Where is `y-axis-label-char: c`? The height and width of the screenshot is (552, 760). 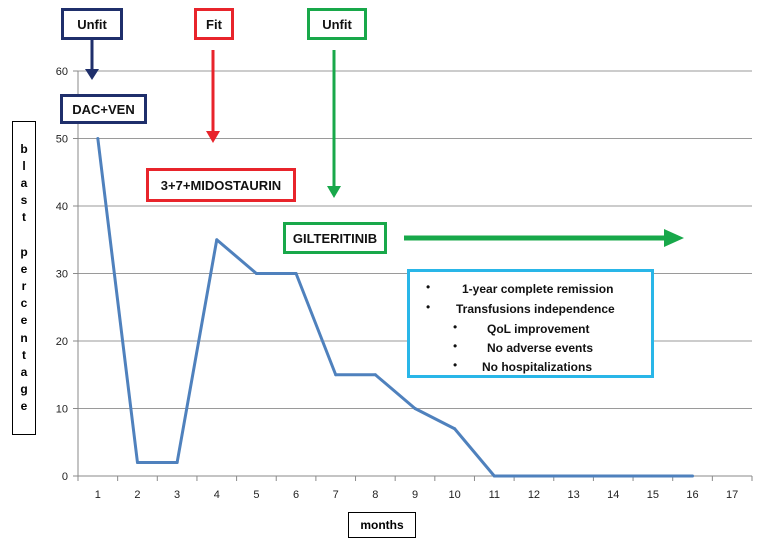
y-axis-label-char: c is located at coordinates (24, 303).